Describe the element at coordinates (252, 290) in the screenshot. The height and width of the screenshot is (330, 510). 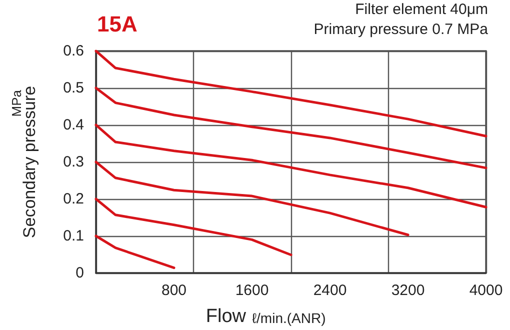
I see `x-tick-label: 1600` at that location.